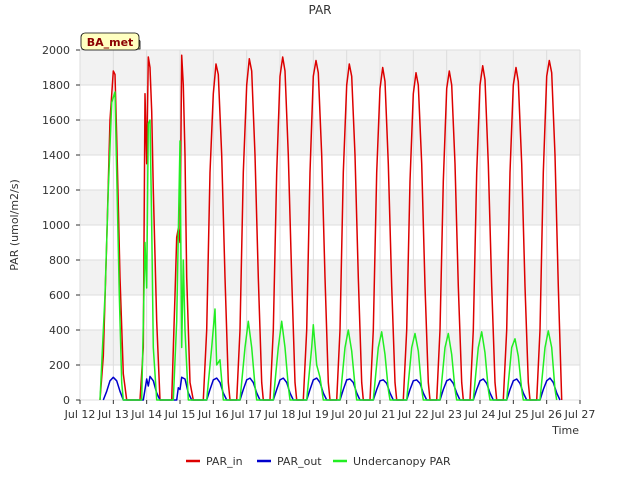  What do you see at coordinates (346, 414) in the screenshot?
I see `x-tick-label: Jul 20` at bounding box center [346, 414].